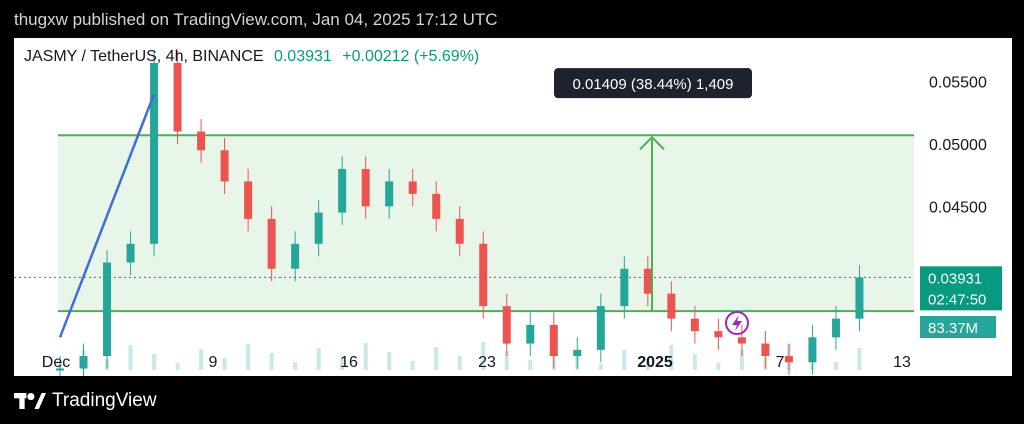 This screenshot has width=1024, height=424. Describe the element at coordinates (780, 362) in the screenshot. I see `x-tick-label: 7` at that location.